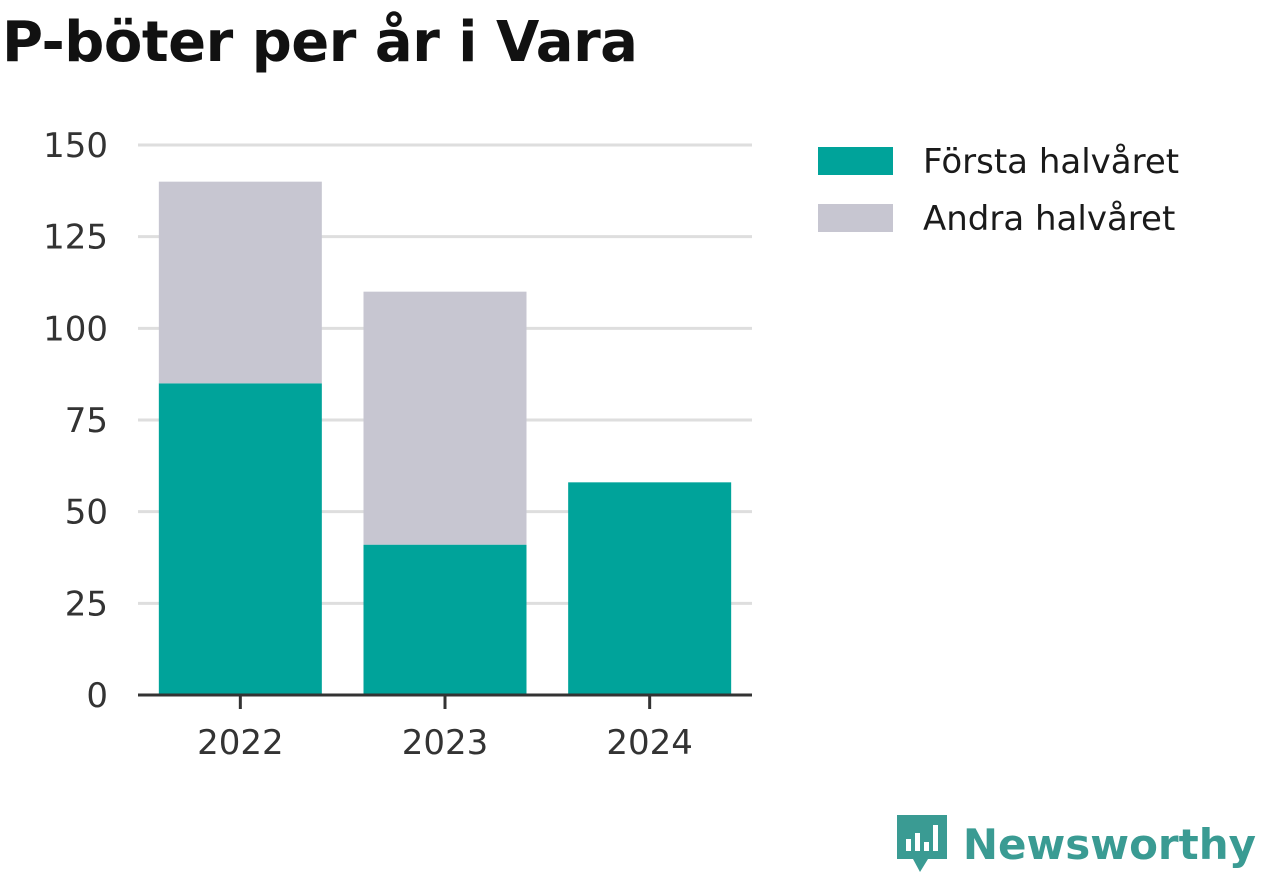  What do you see at coordinates (97, 696) in the screenshot?
I see `y-tick-label: 0` at bounding box center [97, 696].